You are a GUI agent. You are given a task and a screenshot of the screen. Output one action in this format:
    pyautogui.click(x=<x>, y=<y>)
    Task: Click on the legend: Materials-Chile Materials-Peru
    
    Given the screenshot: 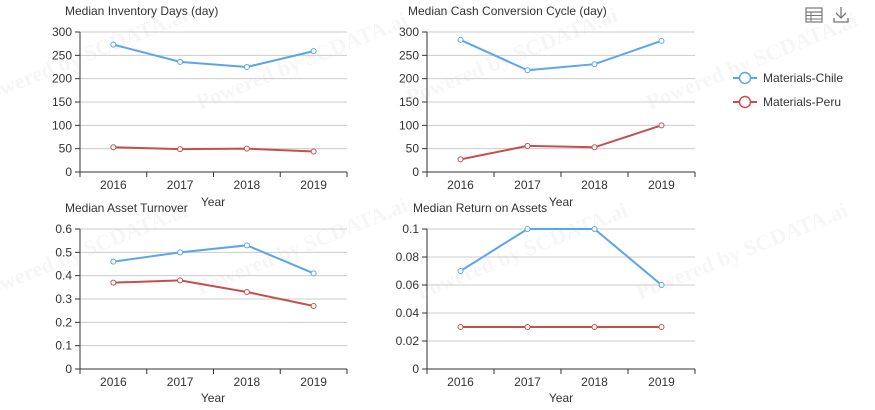 What is the action you would take?
    pyautogui.click(x=788, y=90)
    